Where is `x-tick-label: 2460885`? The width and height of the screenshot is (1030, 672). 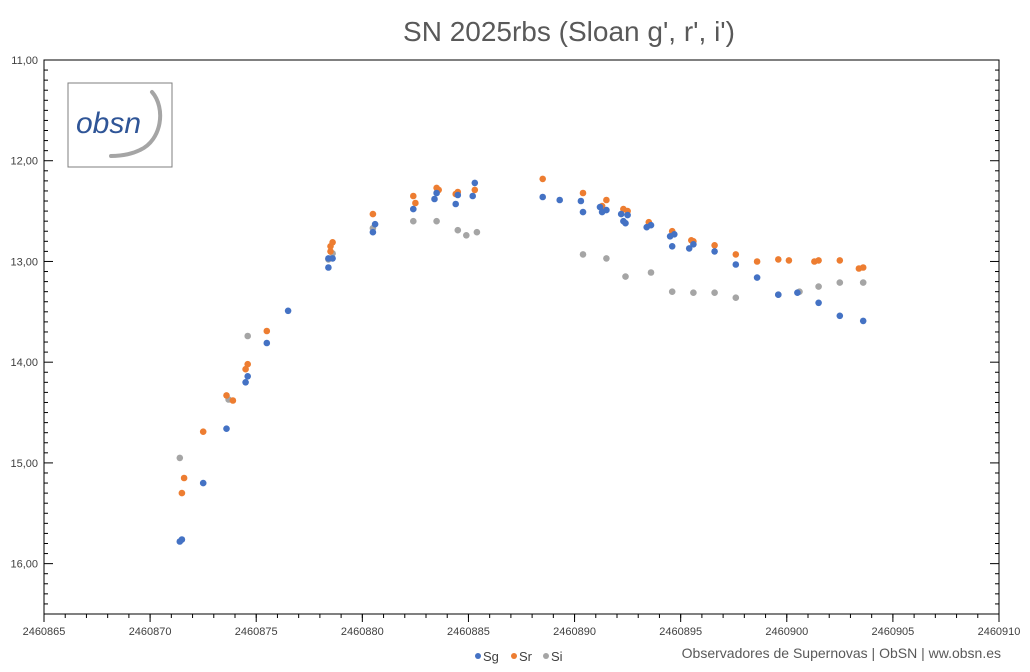
x-tick-label: 2460885 is located at coordinates (468, 632).